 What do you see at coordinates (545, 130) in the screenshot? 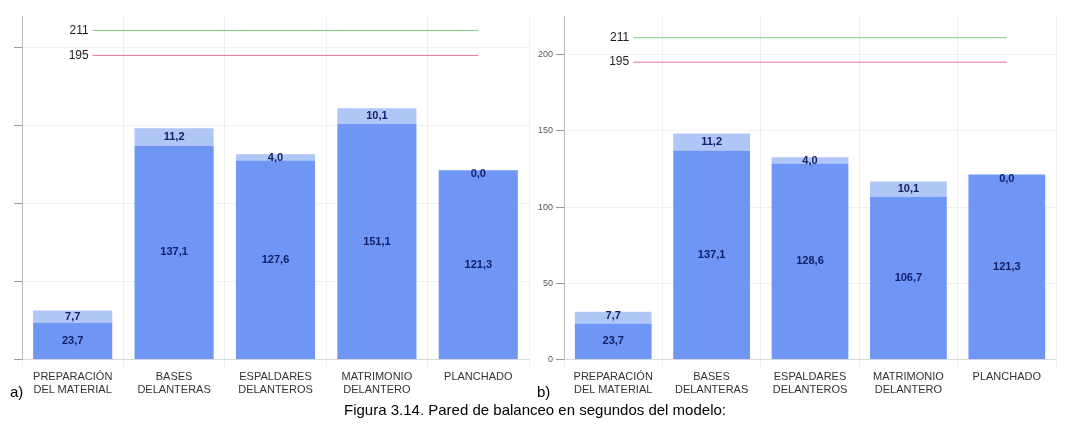
I see `y-tick-label: 150` at bounding box center [545, 130].